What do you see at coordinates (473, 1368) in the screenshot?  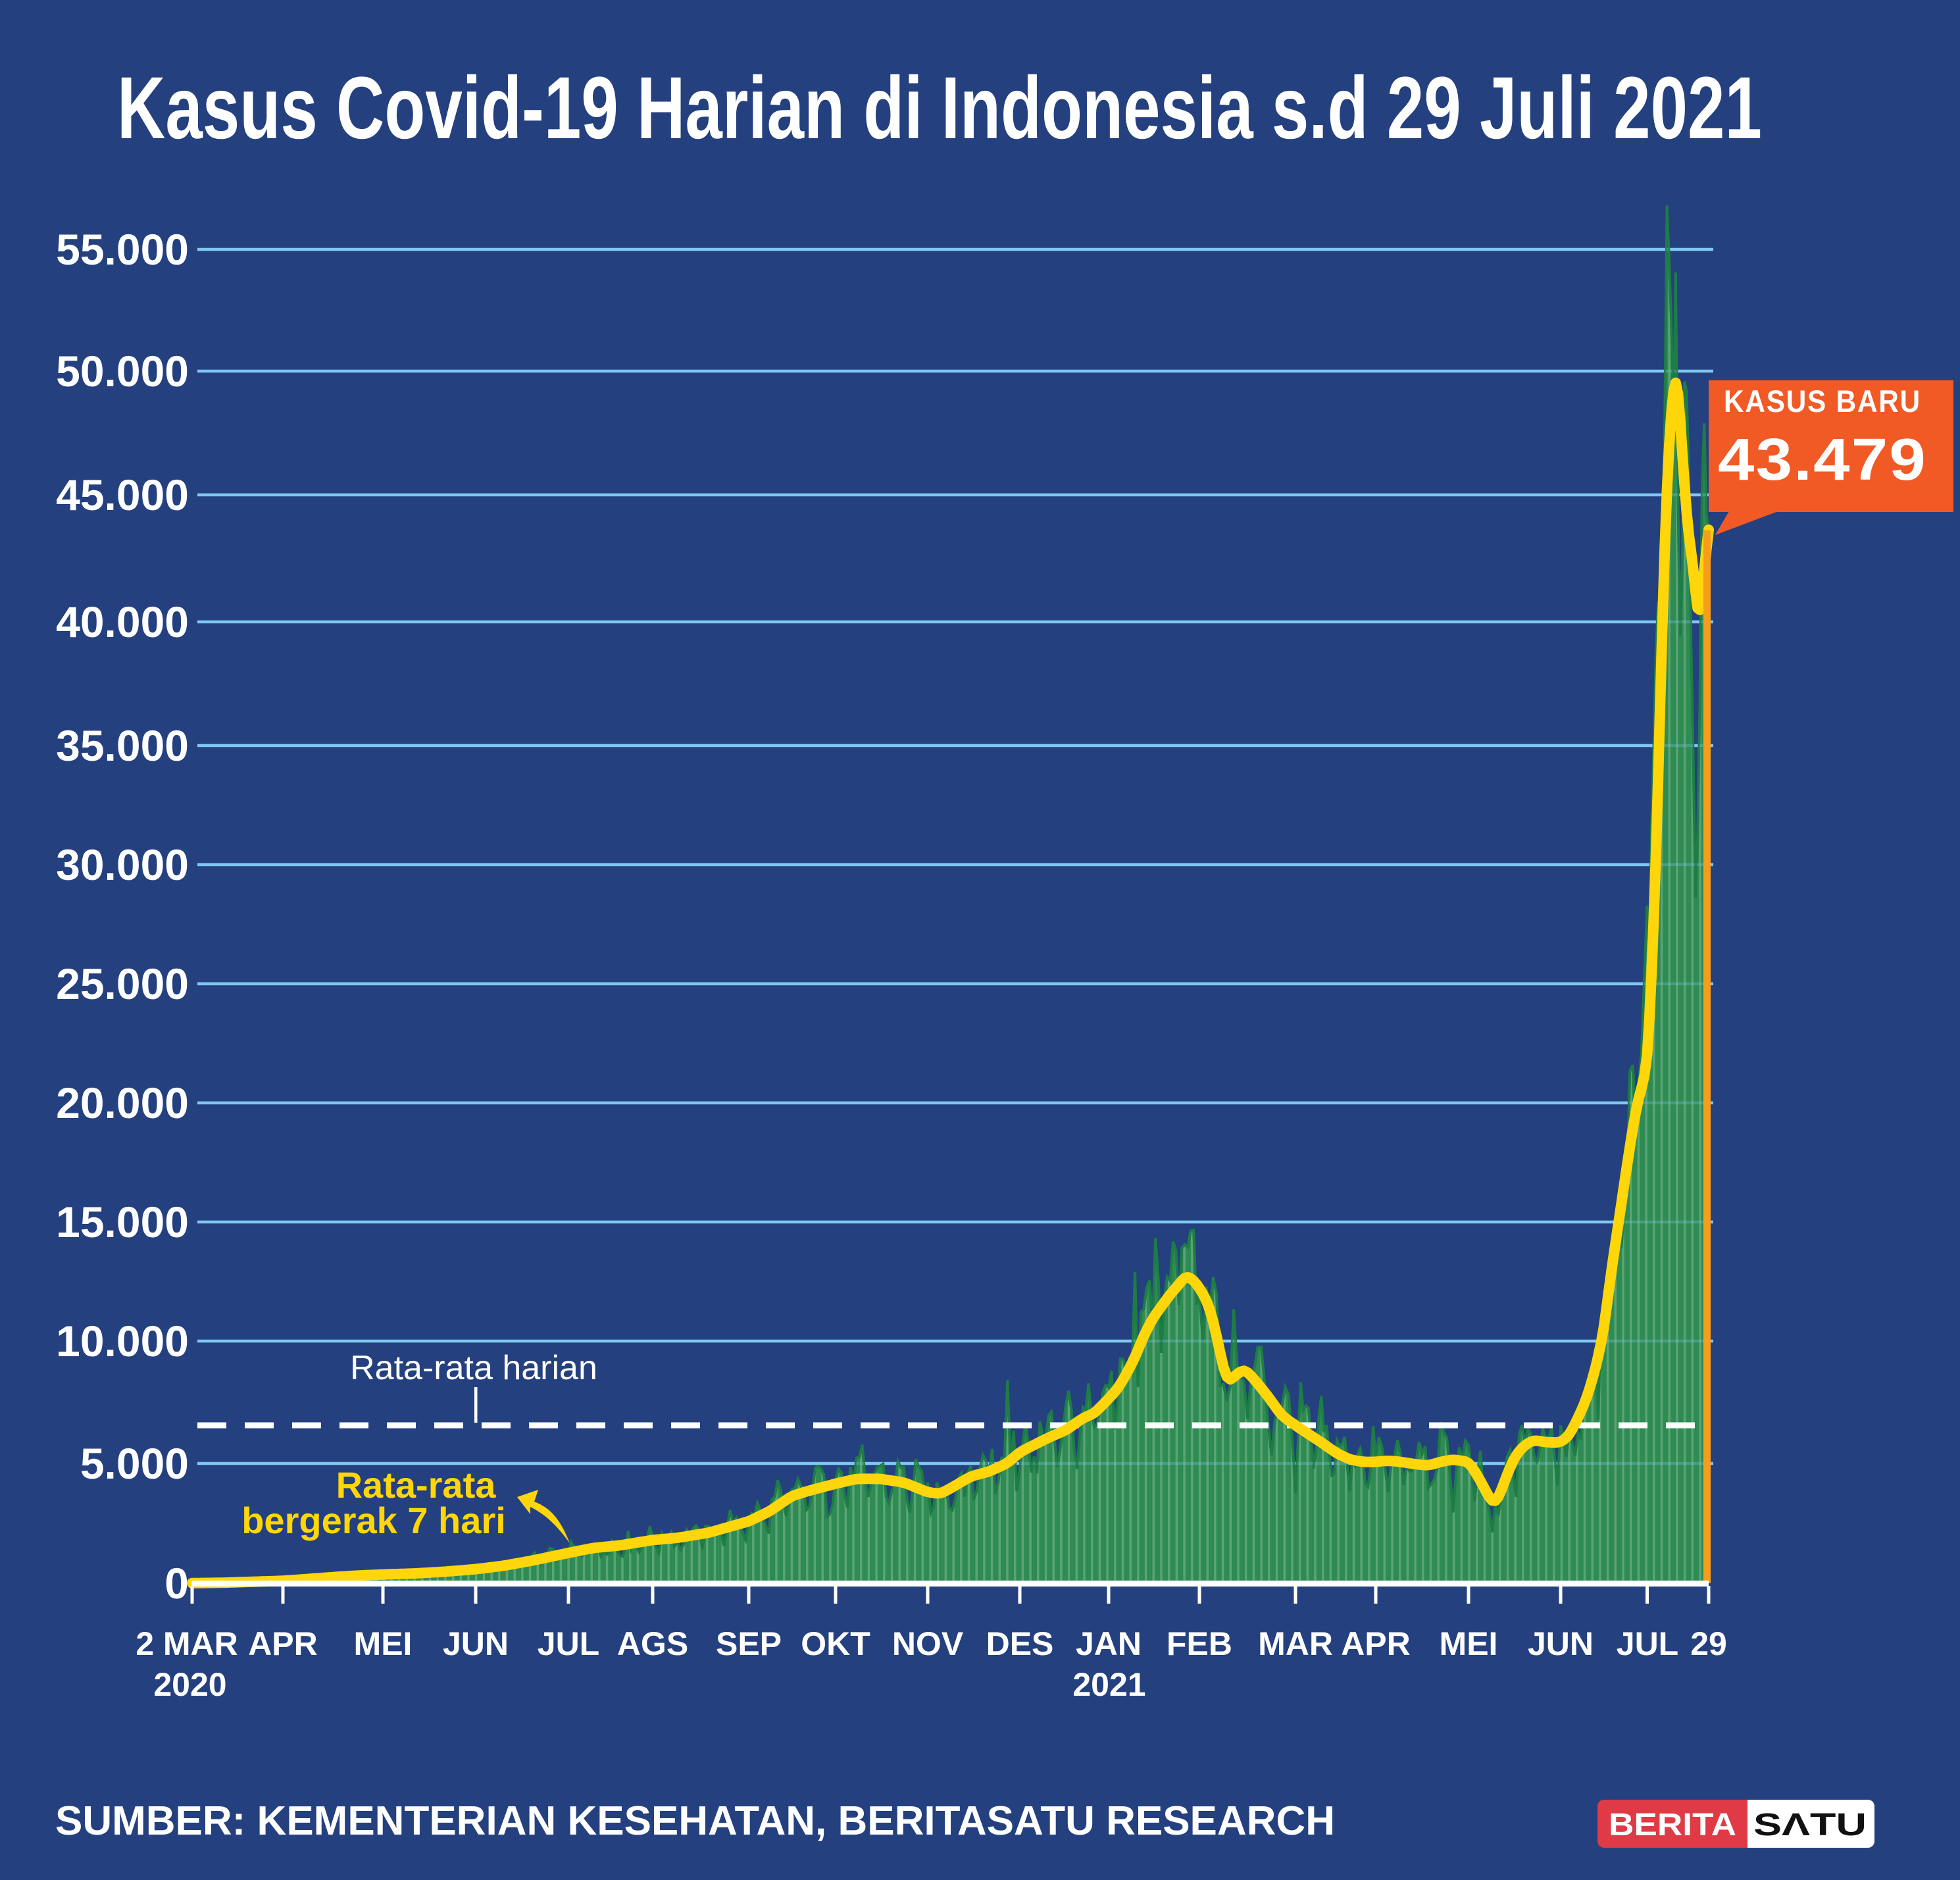 I see `svg-text: Rata-rata harian` at bounding box center [473, 1368].